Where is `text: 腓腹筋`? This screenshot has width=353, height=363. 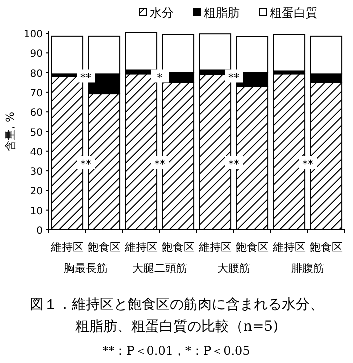 text: 腓腹筋 is located at coordinates (308, 268).